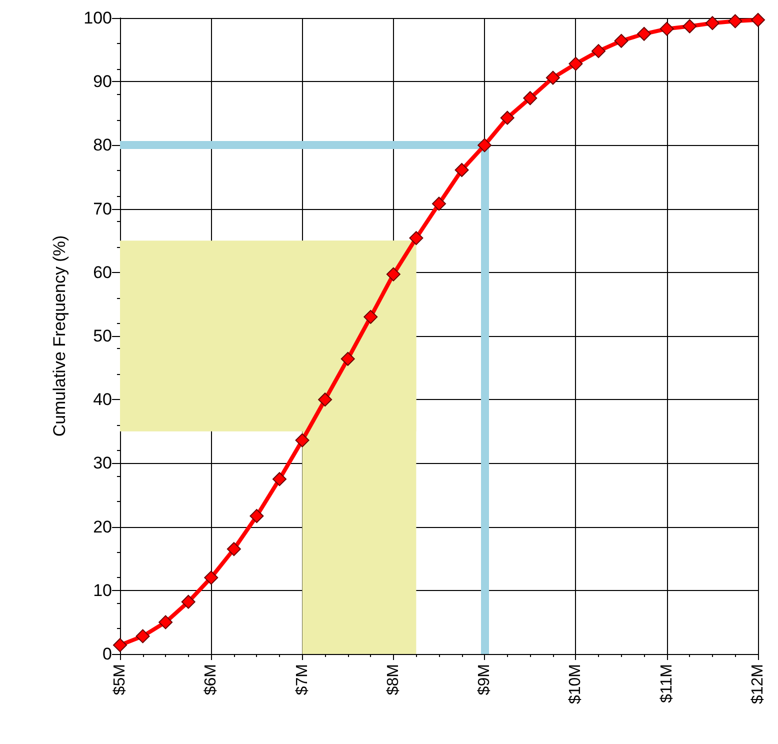  What do you see at coordinates (102, 145) in the screenshot?
I see `y-tick-label: 80` at bounding box center [102, 145].